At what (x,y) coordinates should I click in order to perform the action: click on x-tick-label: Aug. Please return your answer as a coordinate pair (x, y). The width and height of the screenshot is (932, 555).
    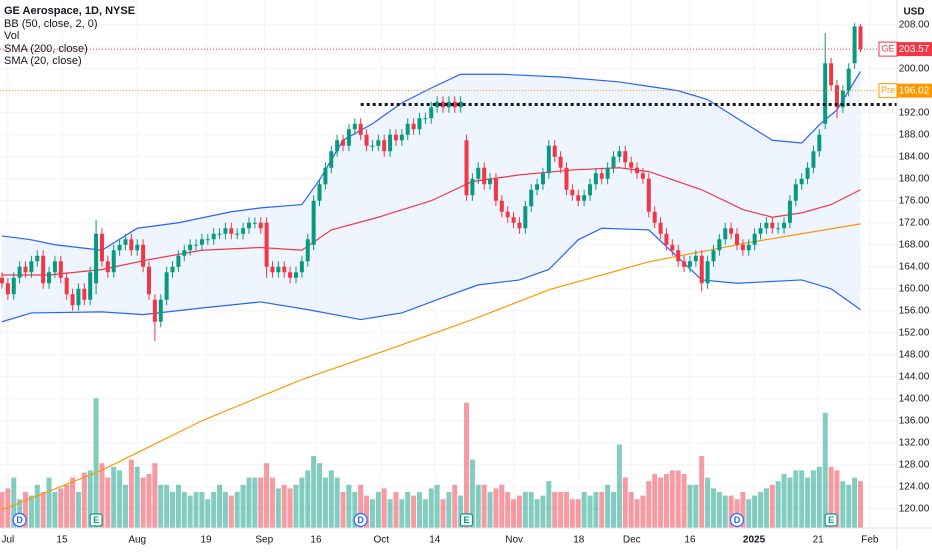
    Looking at the image, I should click on (137, 540).